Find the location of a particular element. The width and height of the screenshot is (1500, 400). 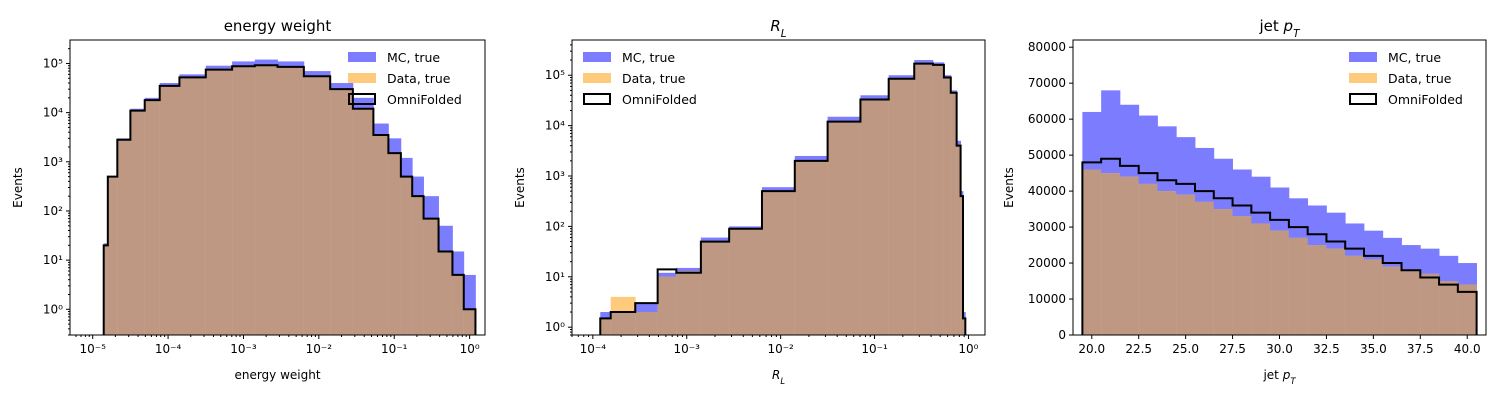

x-tick-label: 27.5 is located at coordinates (1232, 349).